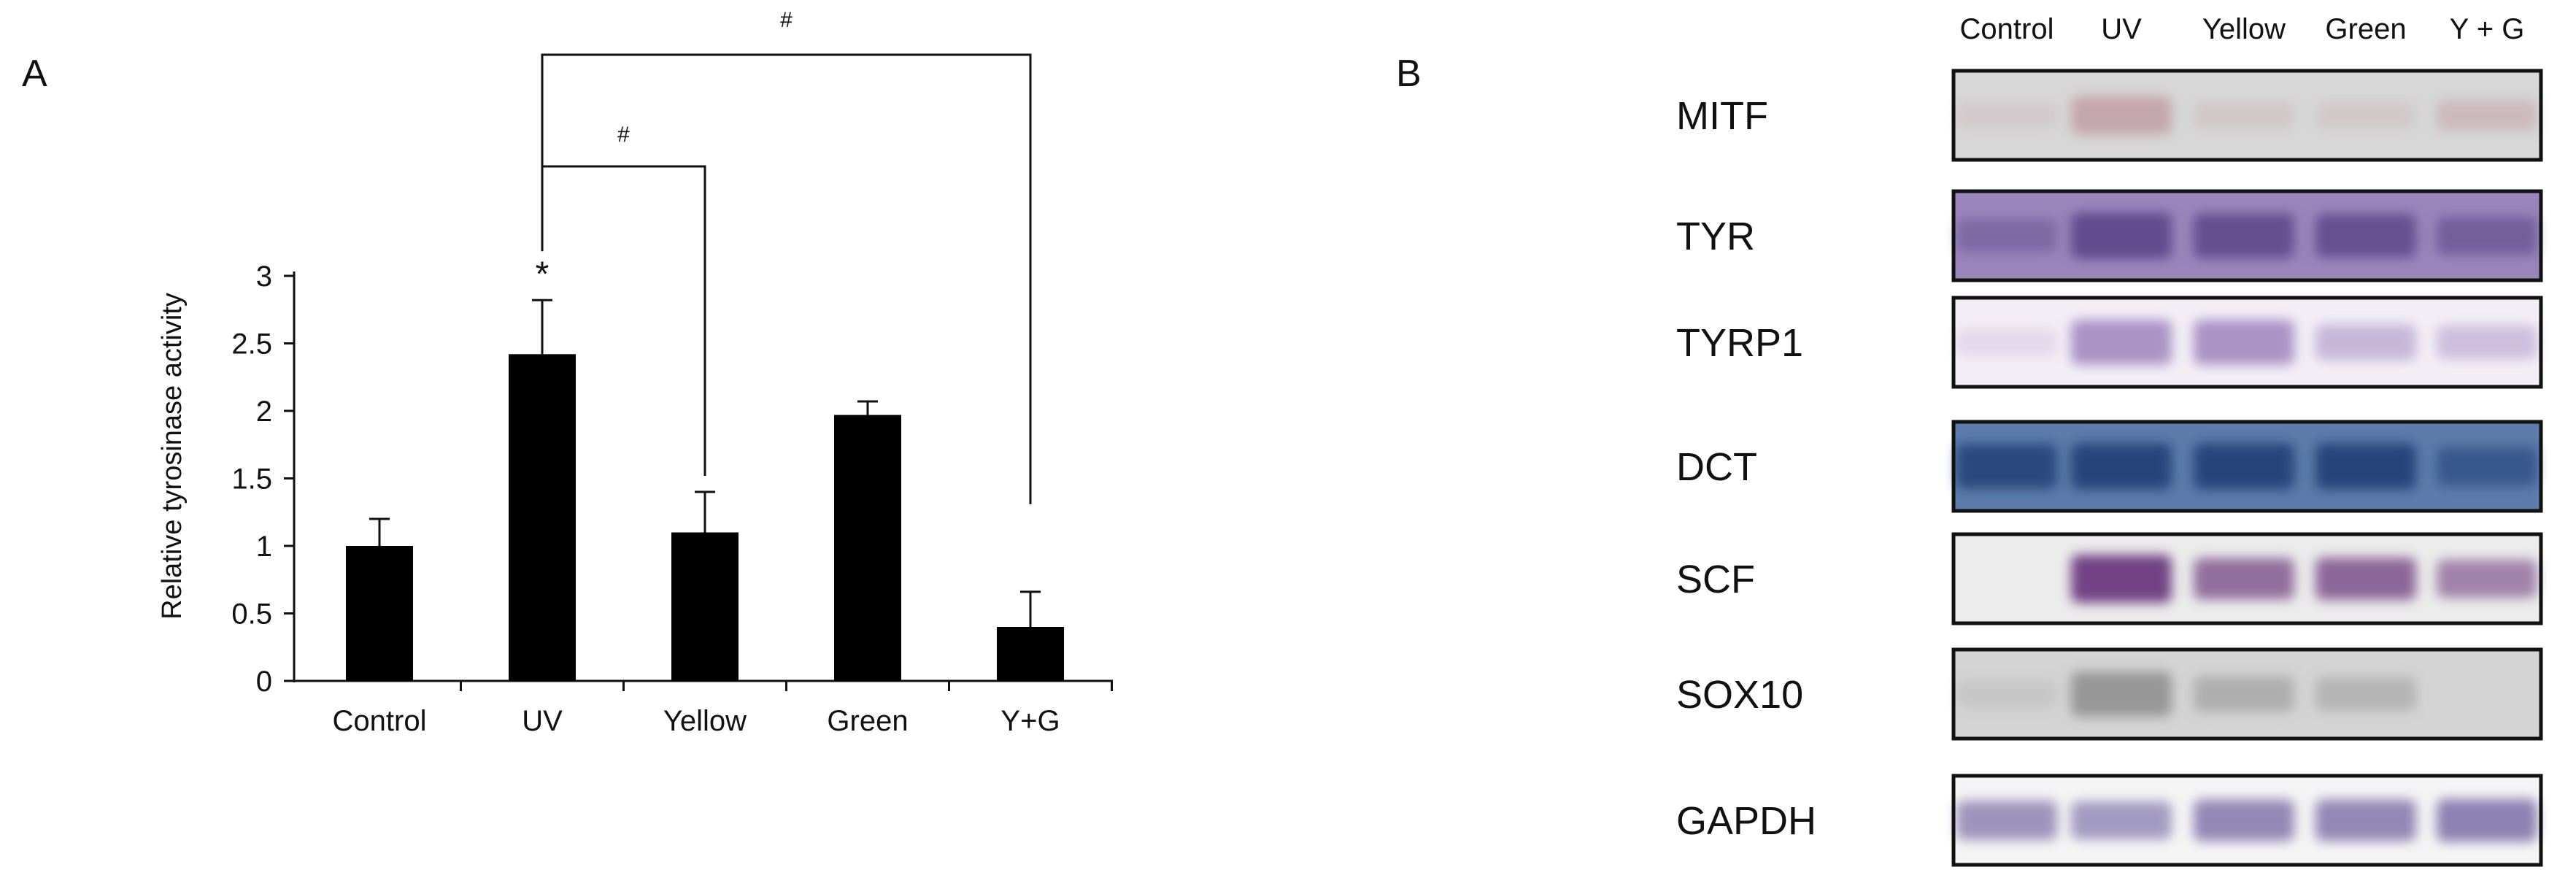 The image size is (2576, 886). Describe the element at coordinates (623, 135) in the screenshot. I see `bracket-uv-yellow-marker: #` at that location.